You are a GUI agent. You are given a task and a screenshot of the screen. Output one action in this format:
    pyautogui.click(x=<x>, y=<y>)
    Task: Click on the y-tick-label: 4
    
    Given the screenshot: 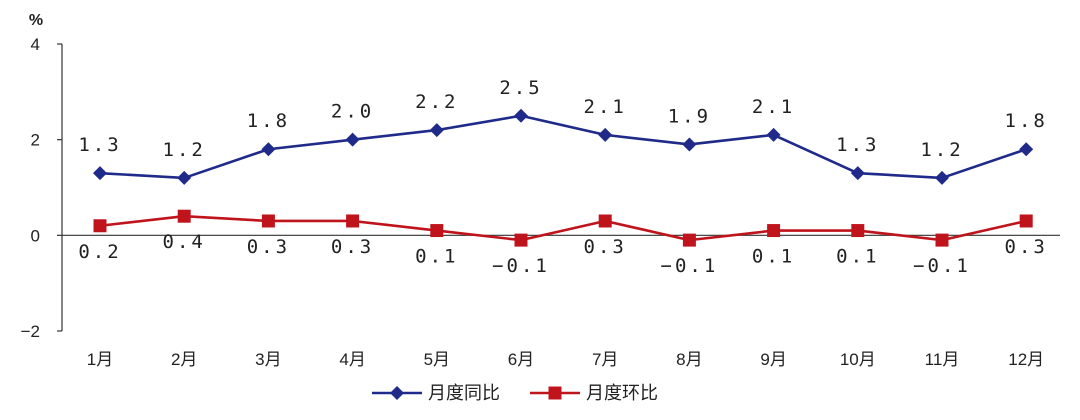 What is the action you would take?
    pyautogui.click(x=35, y=44)
    